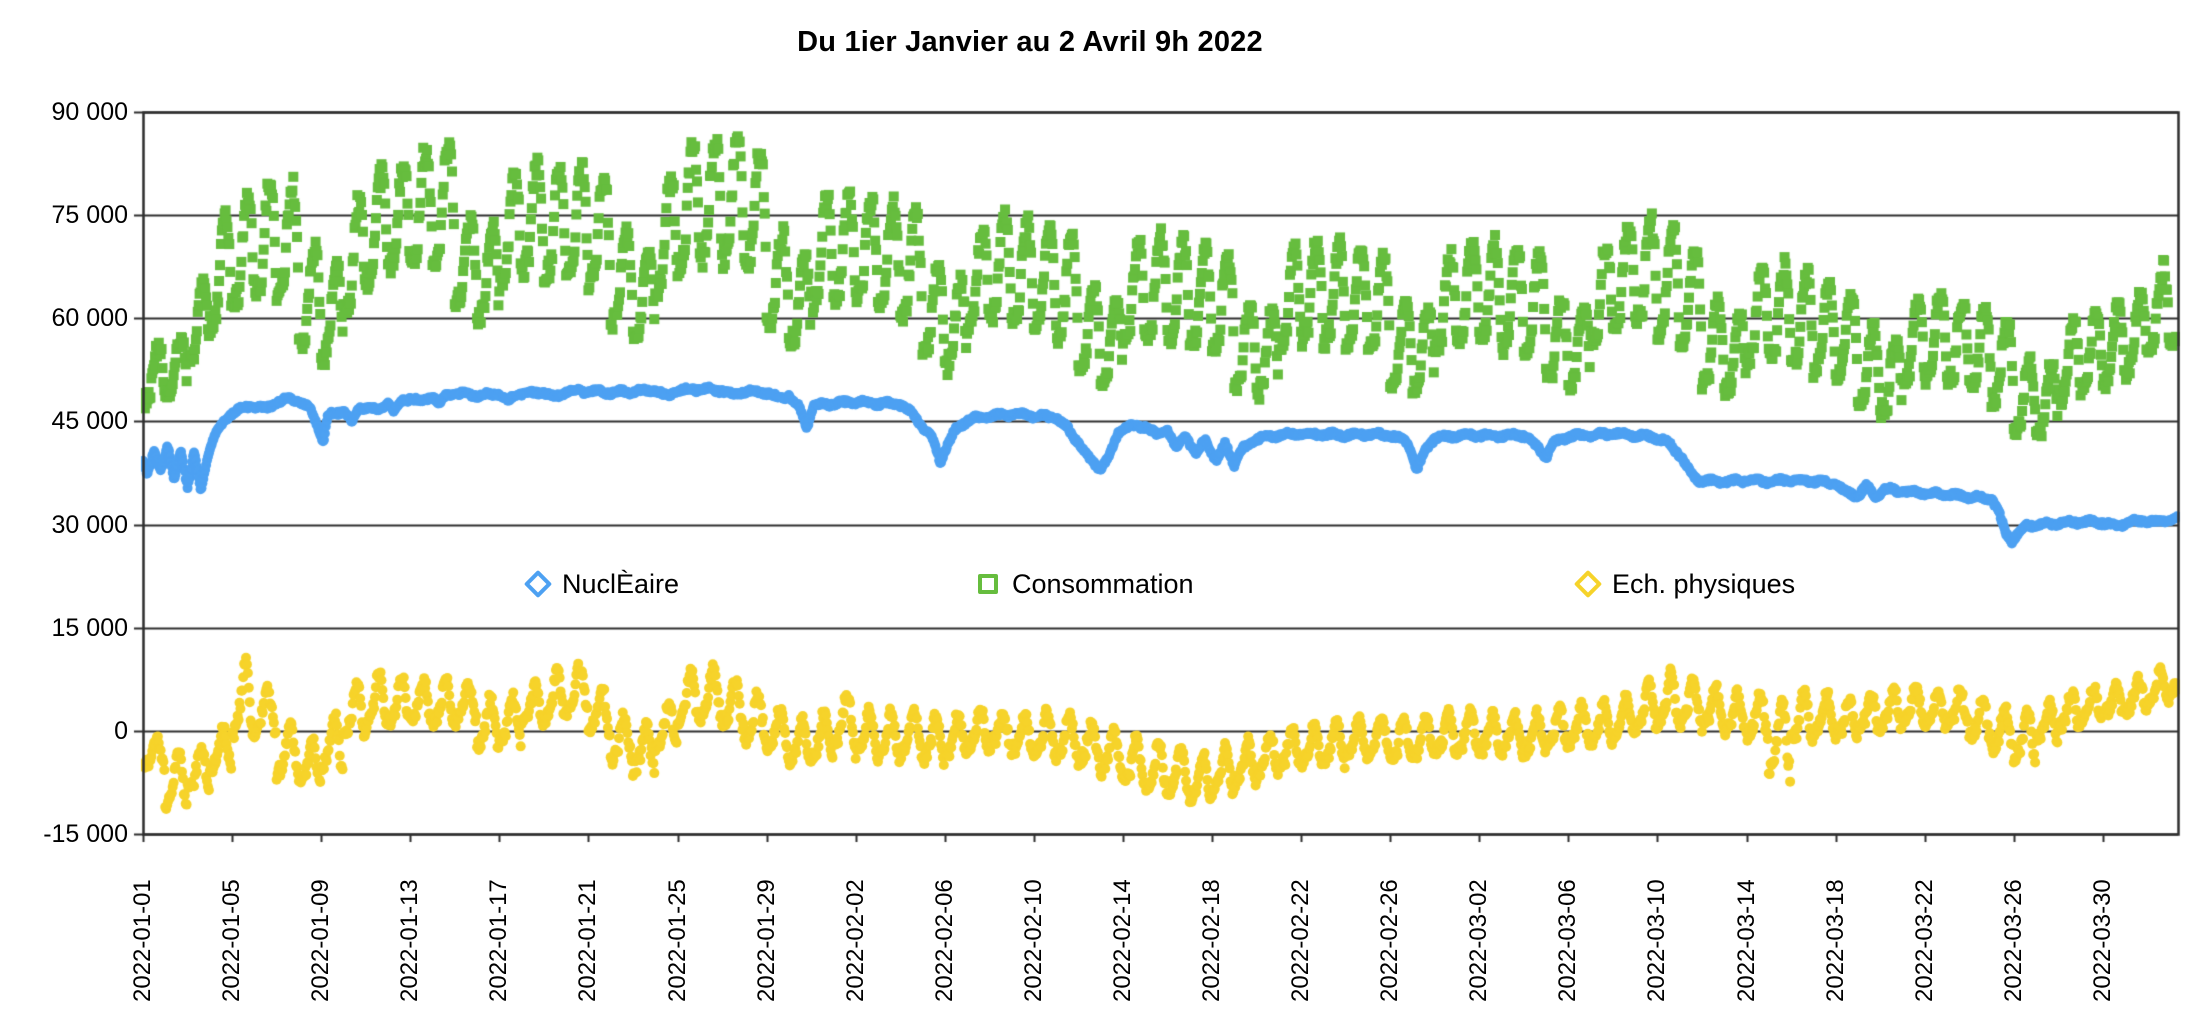  Describe the element at coordinates (2102, 940) in the screenshot. I see `x-tick-label: 2022-03-30` at that location.